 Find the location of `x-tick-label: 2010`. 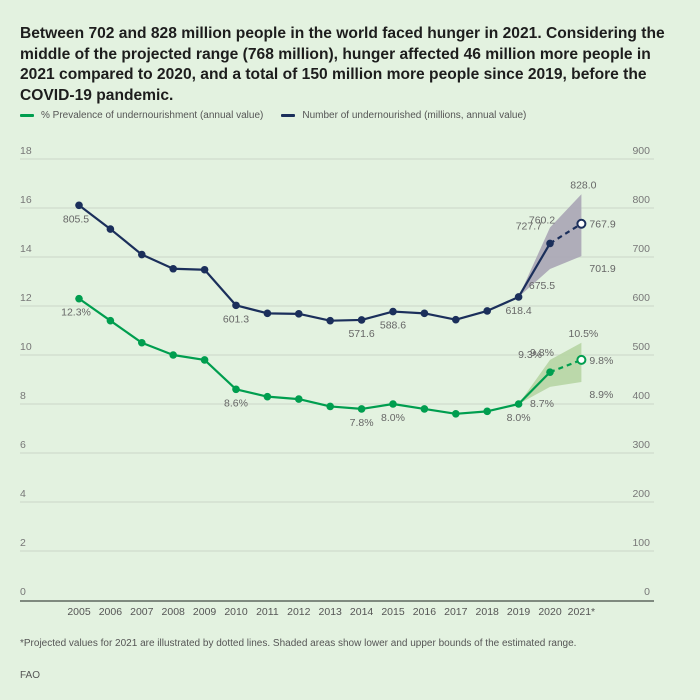

x-tick-label: 2010 is located at coordinates (236, 612).